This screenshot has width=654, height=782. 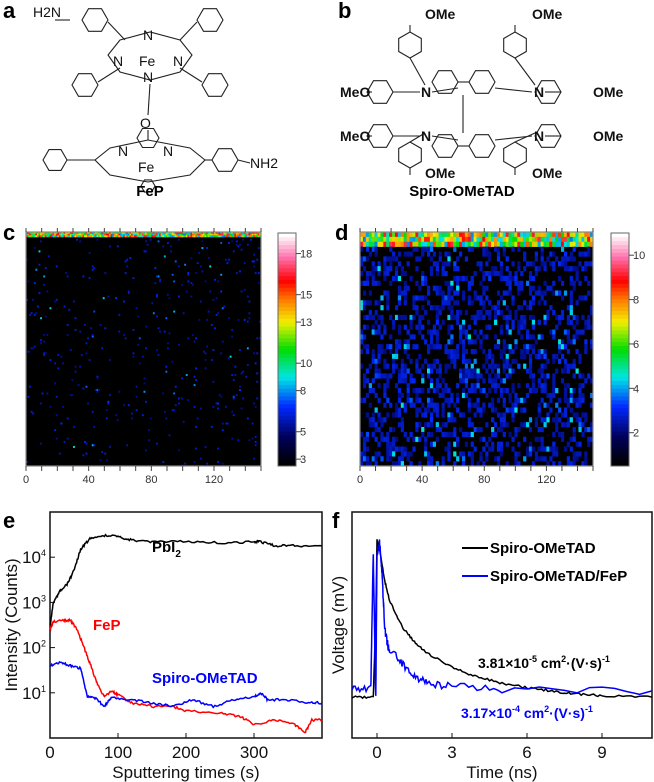 I want to click on colorbar-tick-label: 8, so click(x=636, y=301).